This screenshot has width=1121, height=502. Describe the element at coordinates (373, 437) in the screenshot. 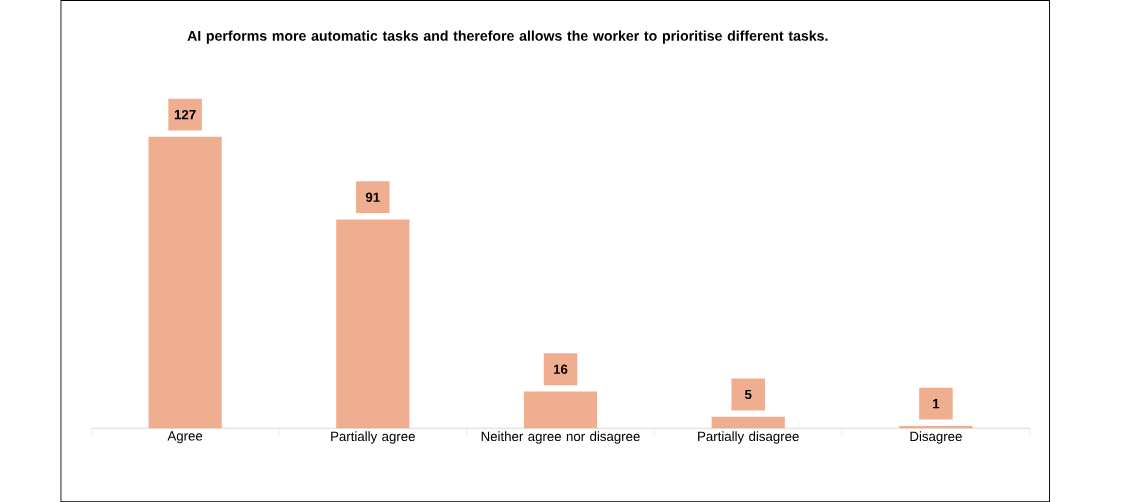

I see `x-tick-label: Partially agree` at that location.